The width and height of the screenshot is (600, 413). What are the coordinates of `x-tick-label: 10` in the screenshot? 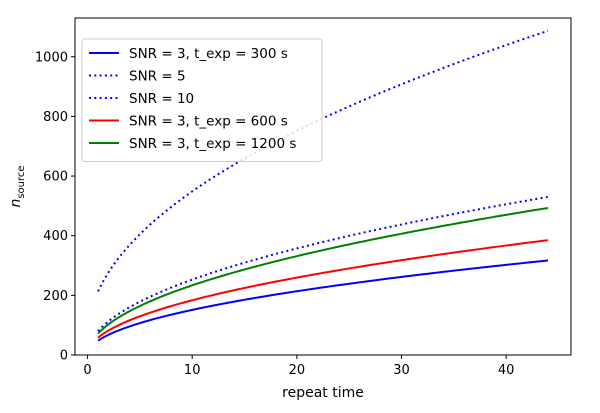 It's located at (192, 370).